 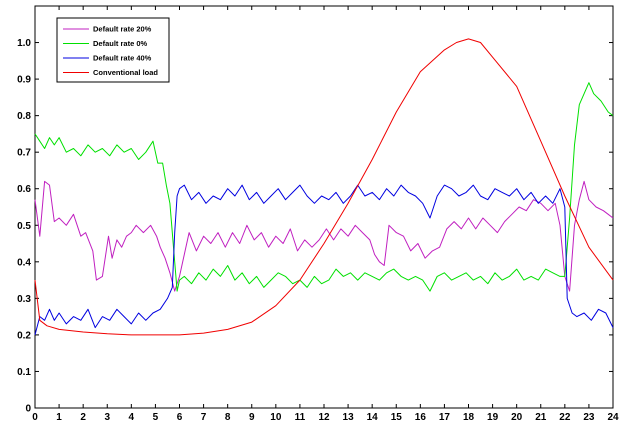 What do you see at coordinates (35, 417) in the screenshot?
I see `x-tick-label: 0` at bounding box center [35, 417].